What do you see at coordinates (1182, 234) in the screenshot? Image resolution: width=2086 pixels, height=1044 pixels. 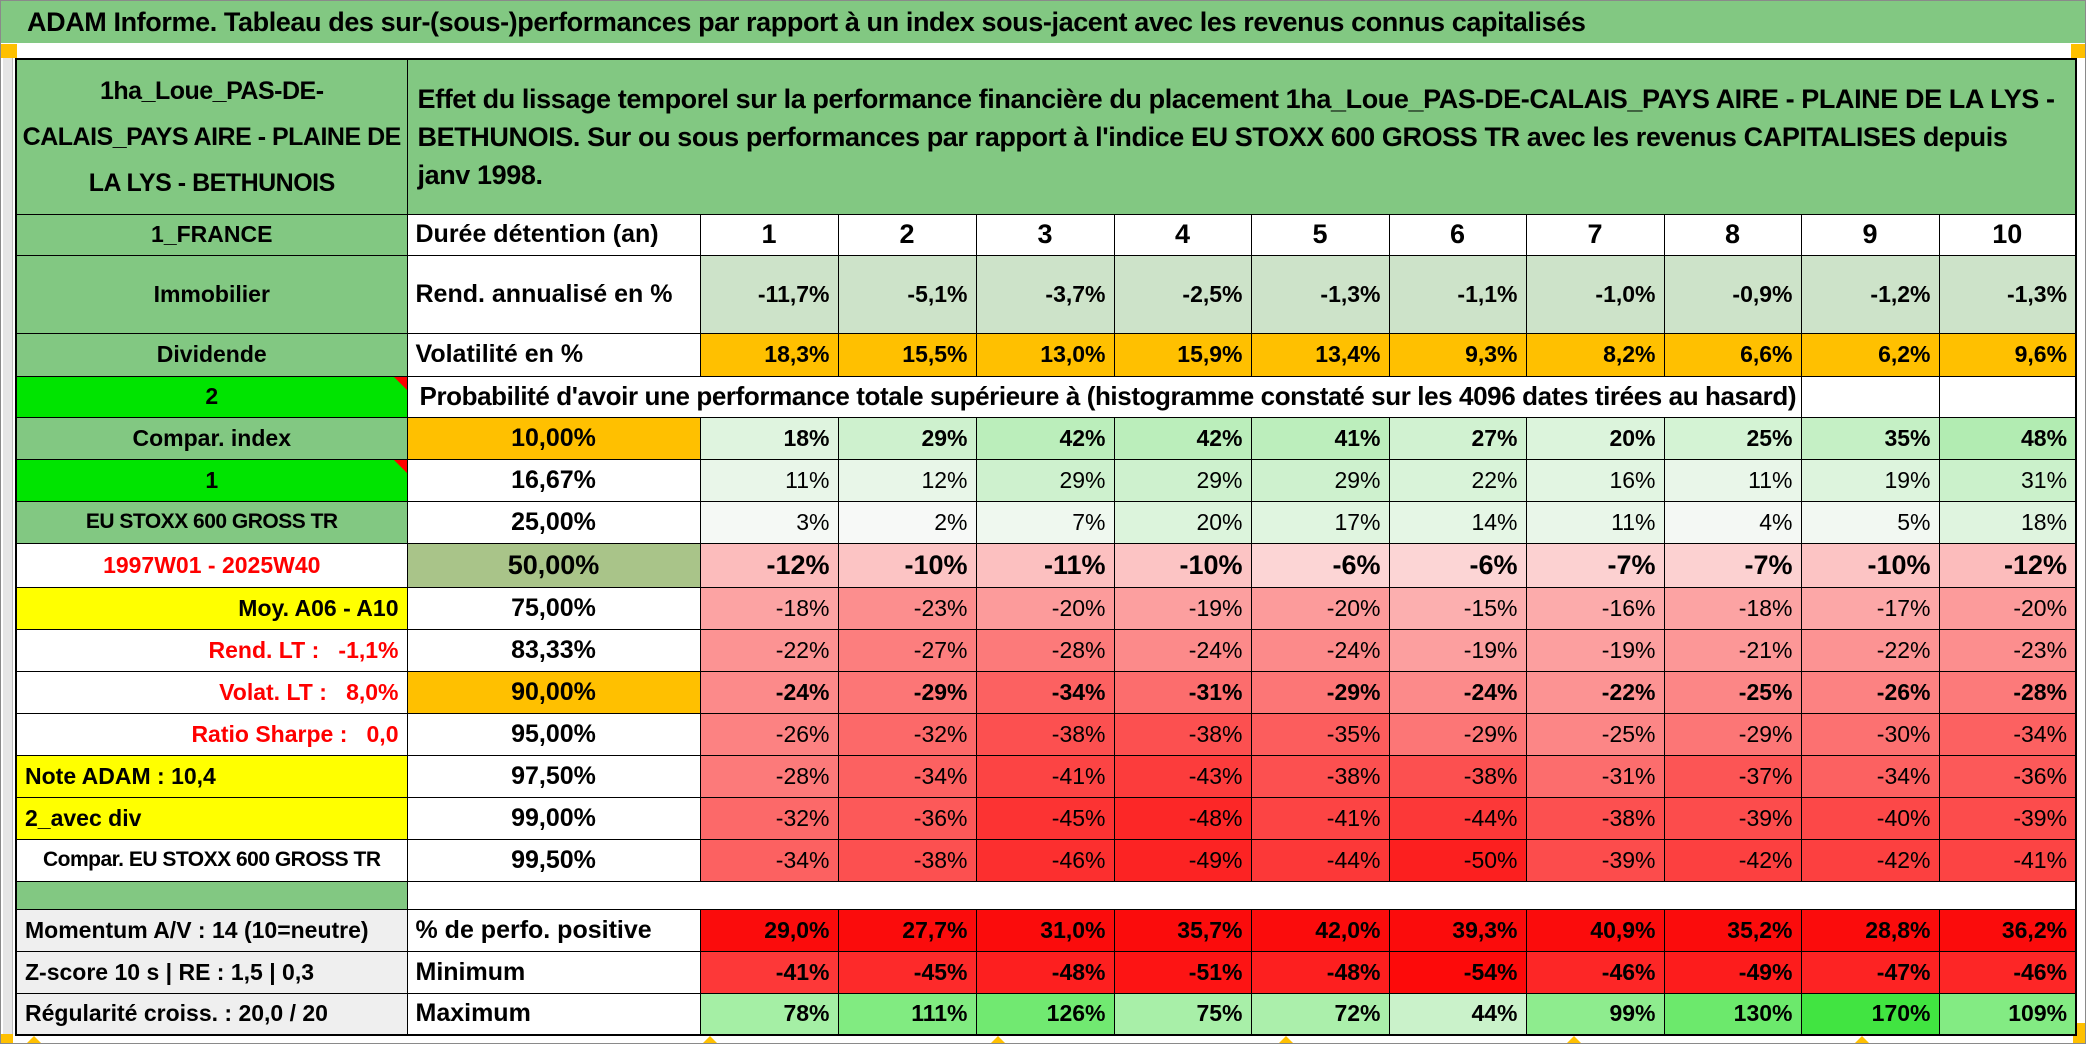 I see `value-cell: 4` at bounding box center [1182, 234].